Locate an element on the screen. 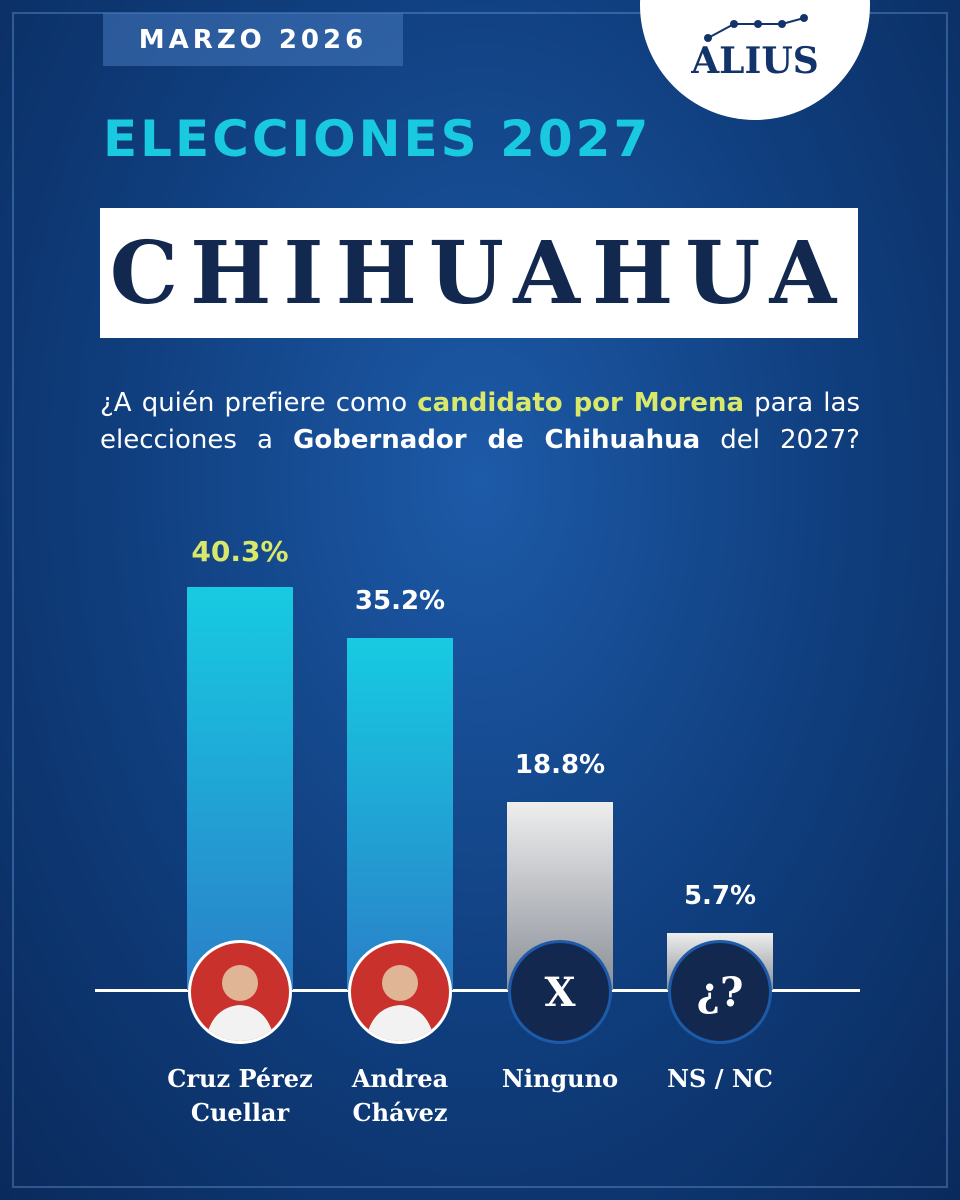  icon-label: X is located at coordinates (560, 992).